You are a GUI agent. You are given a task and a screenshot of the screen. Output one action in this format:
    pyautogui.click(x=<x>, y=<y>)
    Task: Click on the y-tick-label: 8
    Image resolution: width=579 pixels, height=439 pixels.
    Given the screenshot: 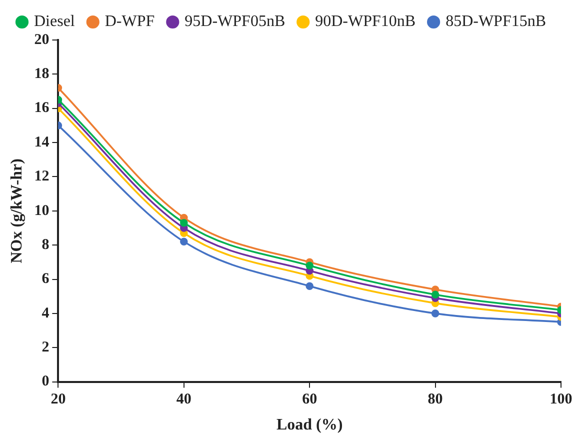 What is the action you would take?
    pyautogui.click(x=46, y=244)
    